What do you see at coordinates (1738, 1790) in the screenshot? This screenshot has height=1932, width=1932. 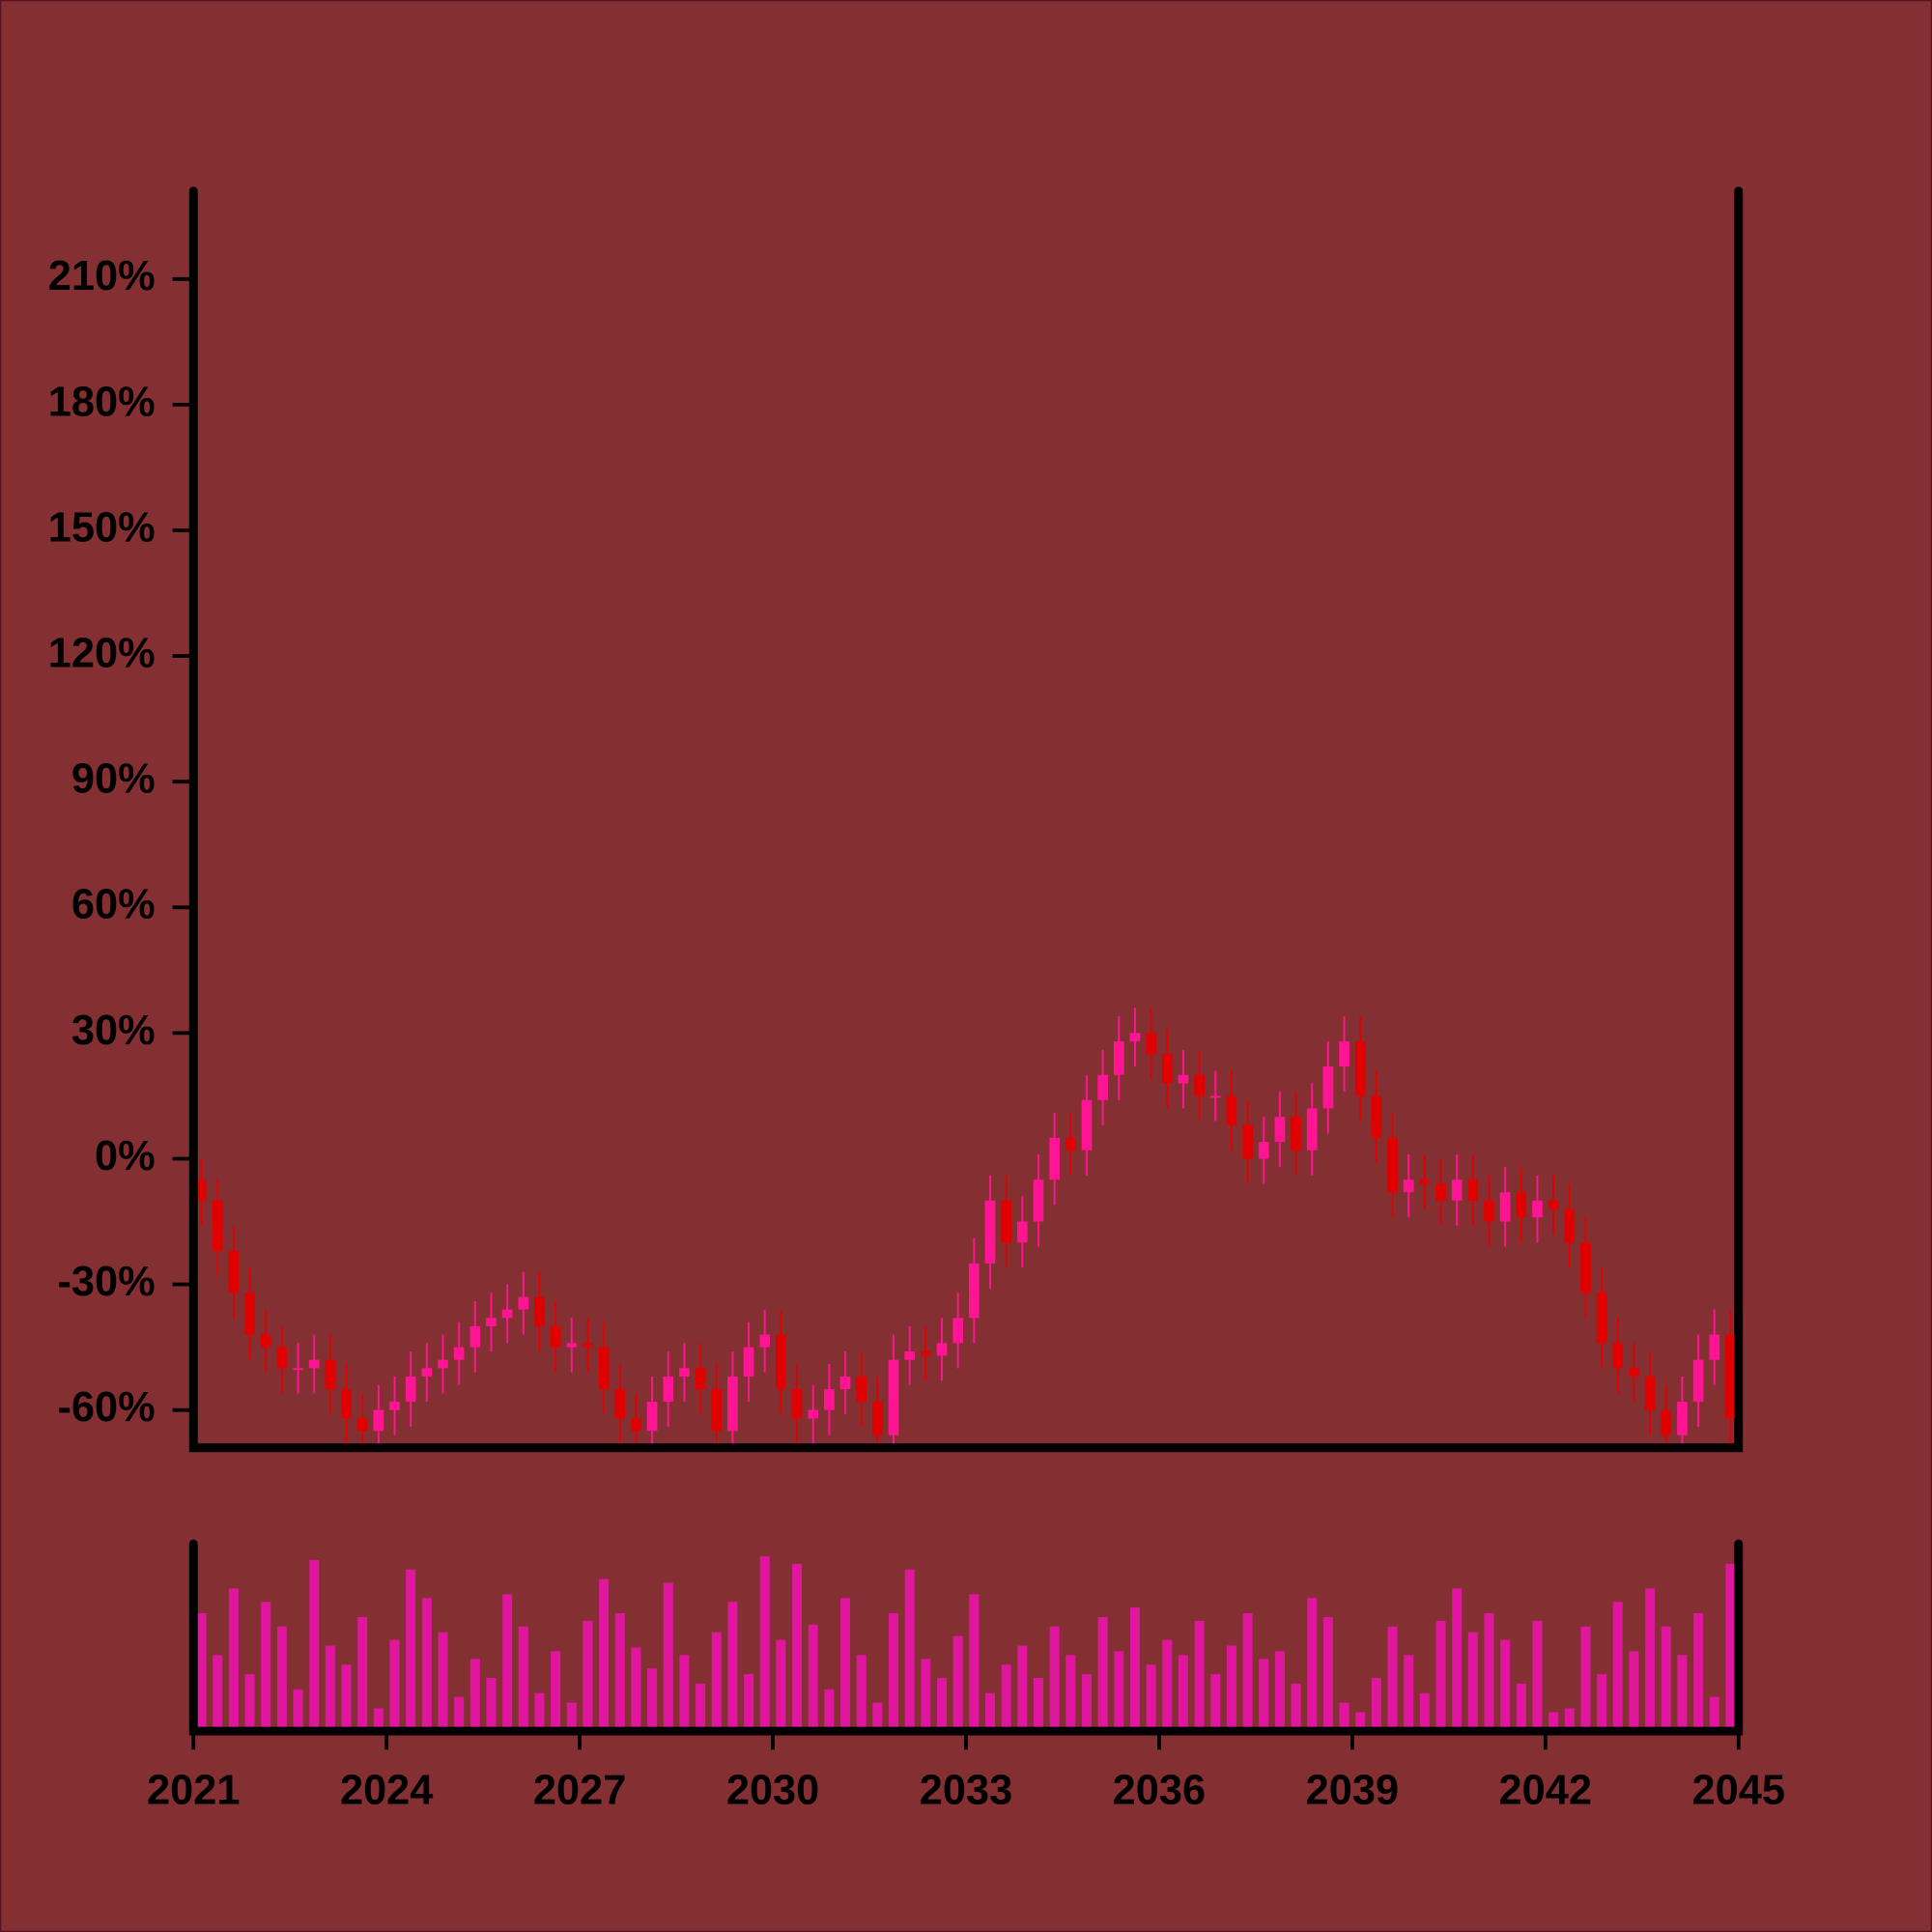 I see `x-tick-label: 2045` at bounding box center [1738, 1790].